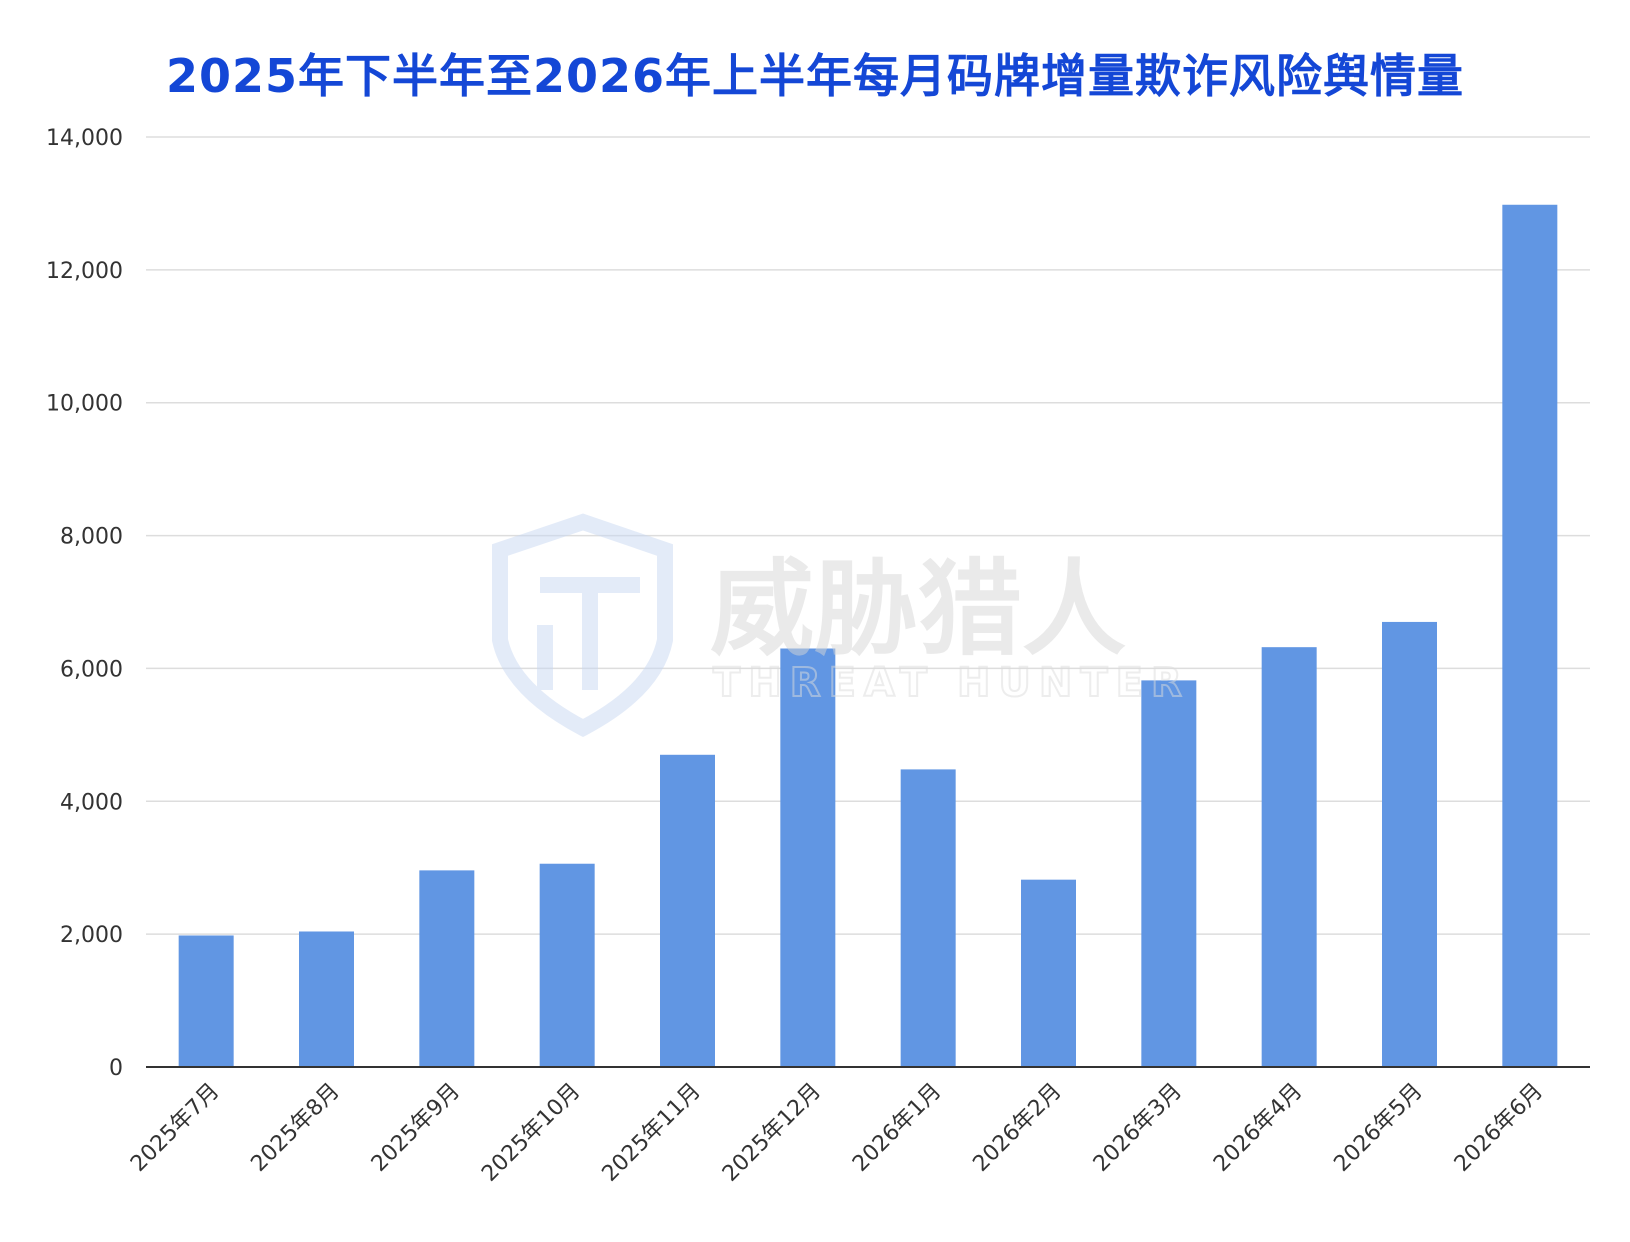  What do you see at coordinates (116, 1068) in the screenshot?
I see `y-tick-label: 0` at bounding box center [116, 1068].